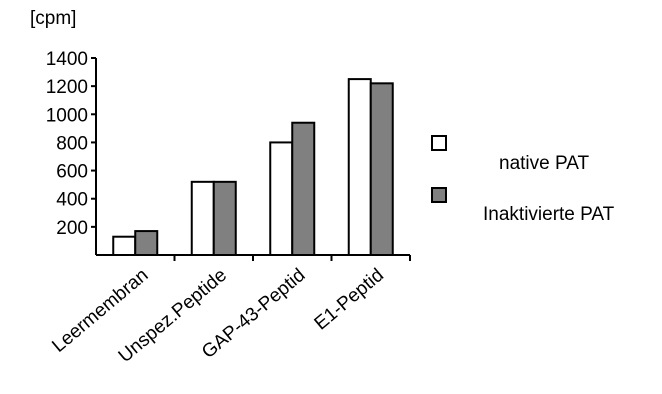 The width and height of the screenshot is (662, 394). Describe the element at coordinates (72, 228) in the screenshot. I see `y-tick-label: 200` at that location.